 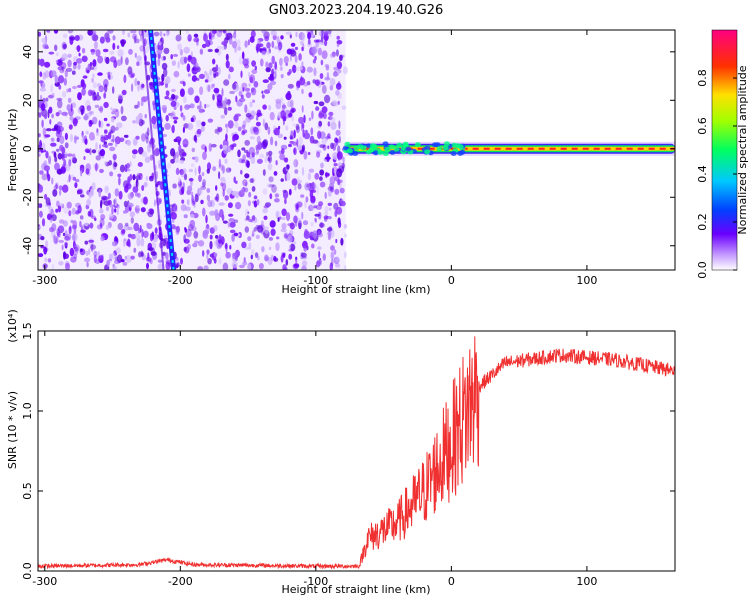 I want to click on y-tick-label: -40, so click(x=27, y=246).